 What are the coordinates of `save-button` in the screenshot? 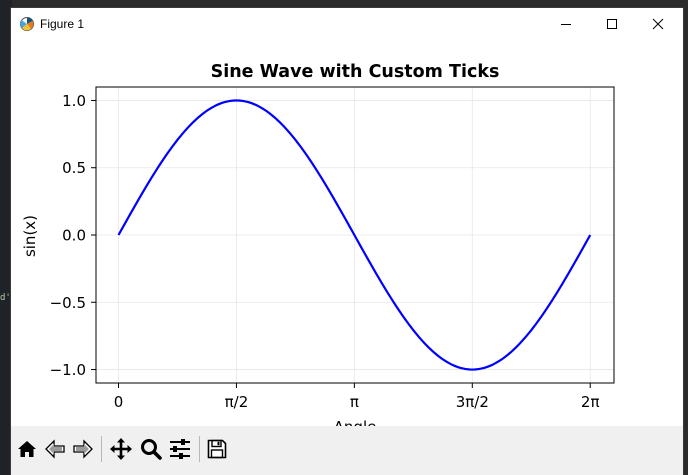 It's located at (217, 449).